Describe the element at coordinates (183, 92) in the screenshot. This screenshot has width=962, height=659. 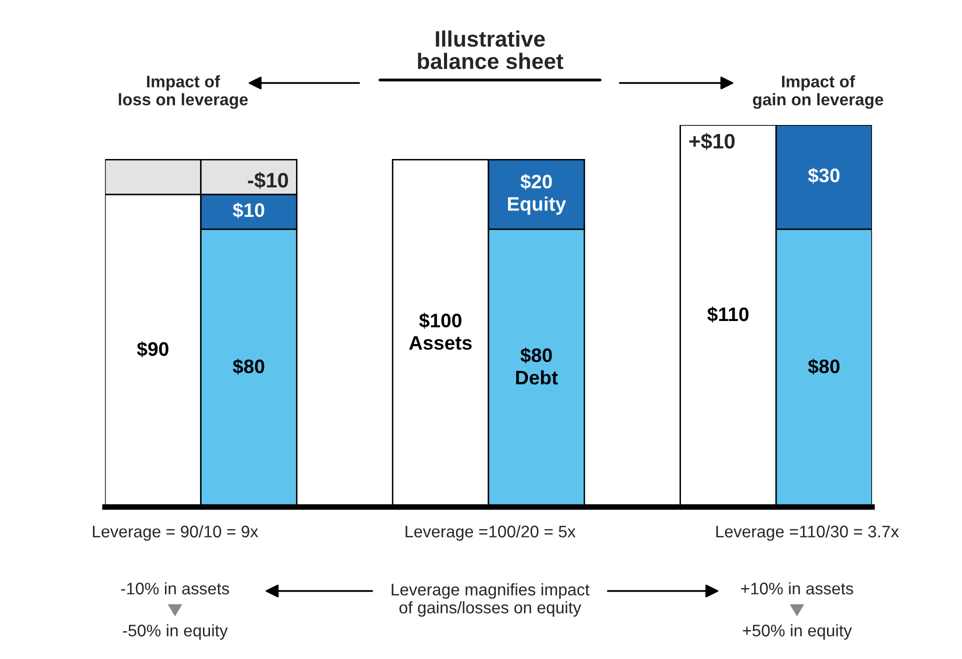
I see `text: Impact of loss on leverage` at that location.